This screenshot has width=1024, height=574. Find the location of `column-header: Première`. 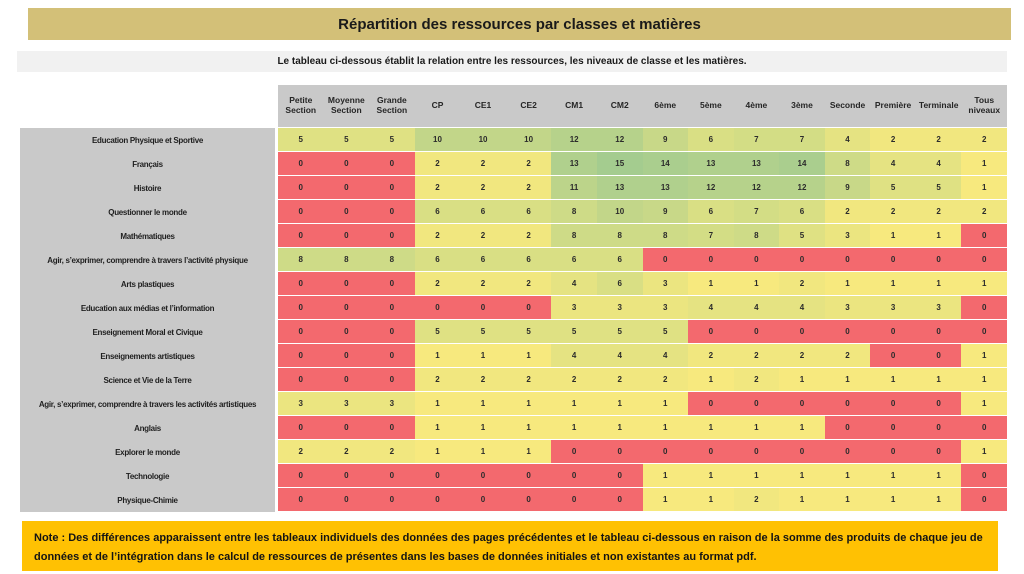

column-header: Première is located at coordinates (893, 106).